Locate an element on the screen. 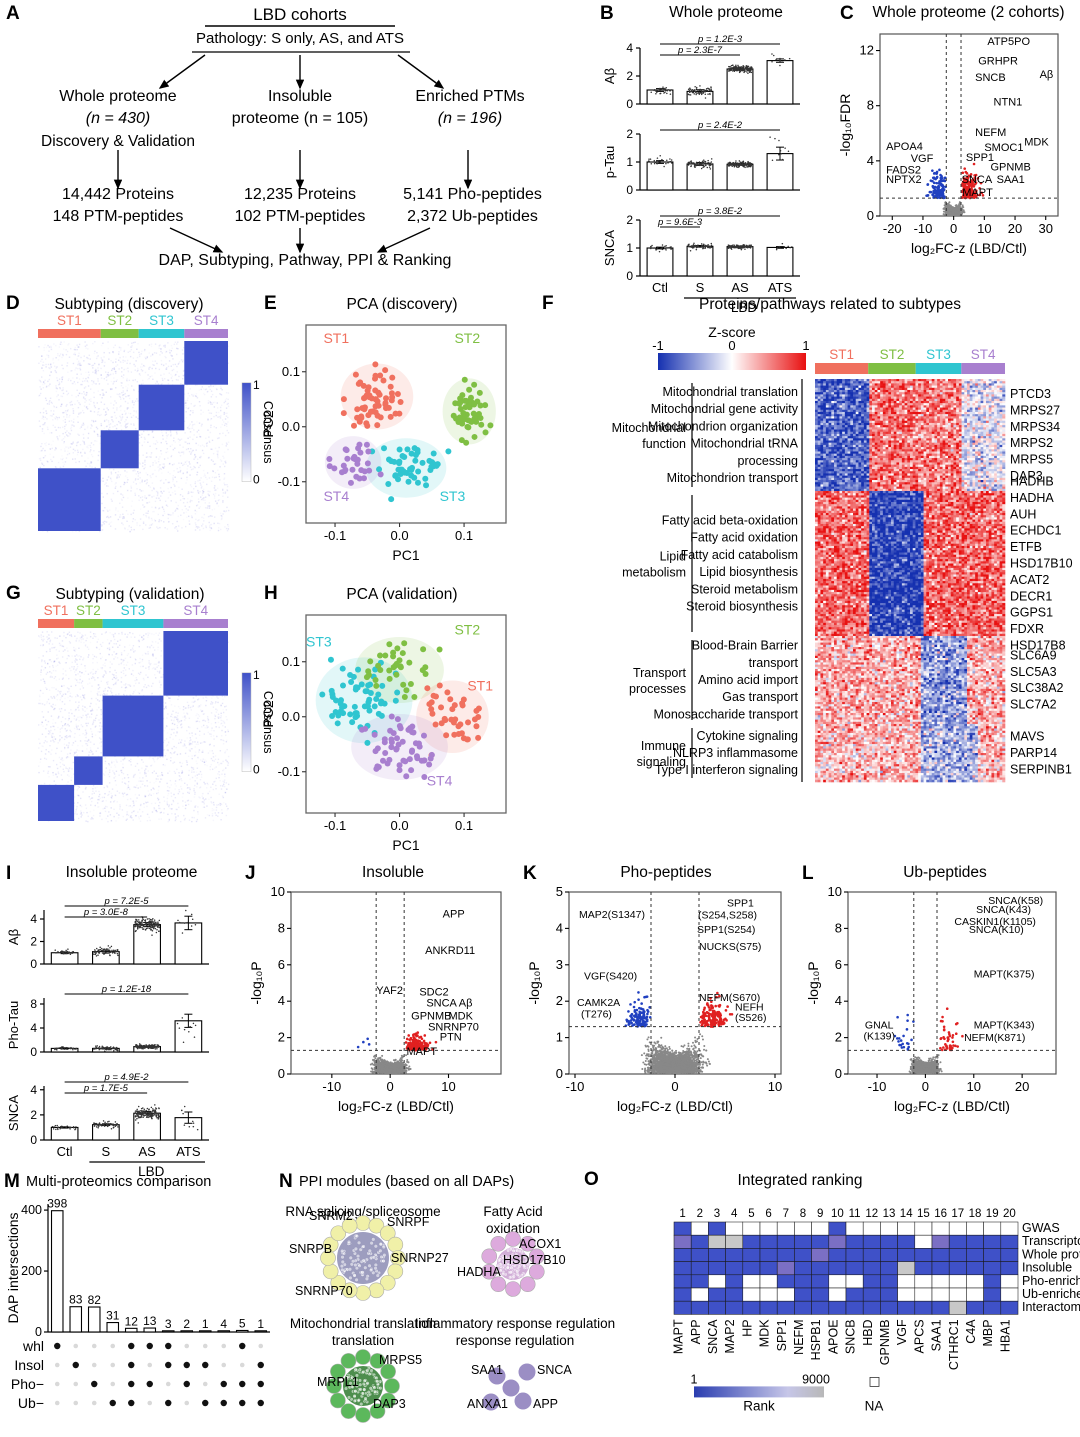 The height and width of the screenshot is (1437, 1080). gene-label: SMOC1 is located at coordinates (1003, 148).